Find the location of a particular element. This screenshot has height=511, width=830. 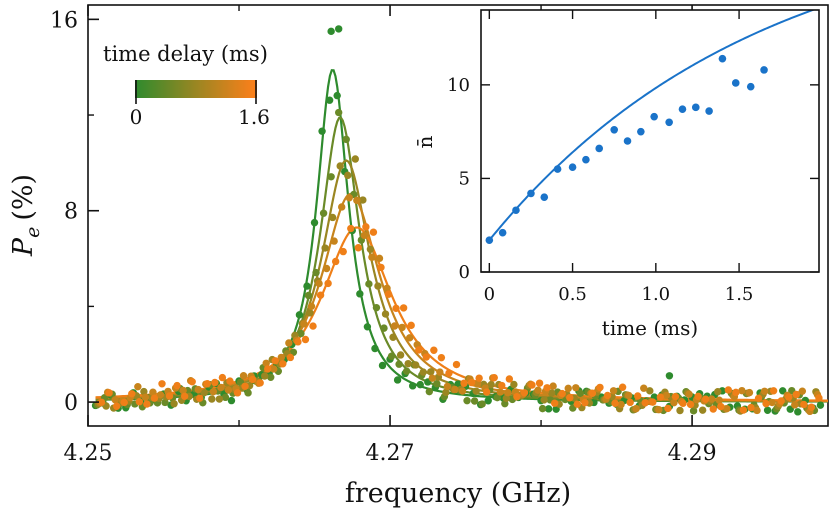

colorbar-title: time delay (ms) is located at coordinates (185, 54).